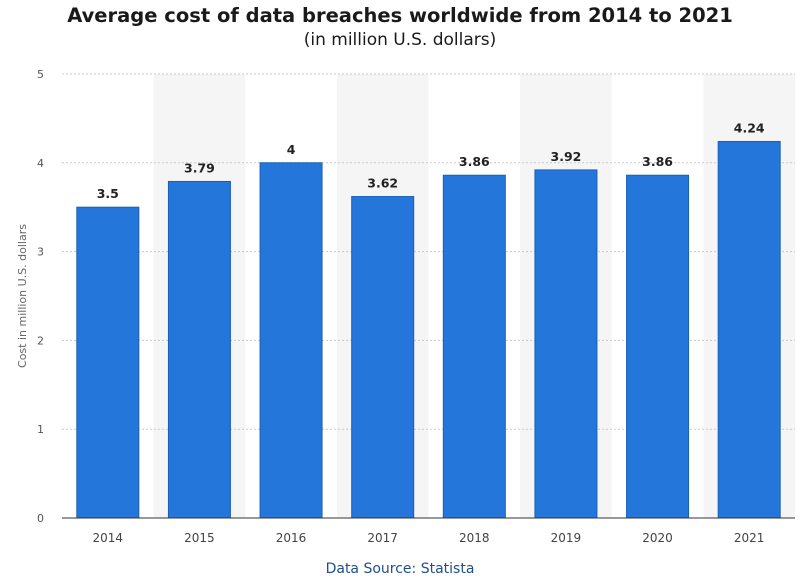 The height and width of the screenshot is (580, 800). What do you see at coordinates (40, 340) in the screenshot?
I see `y-tick-label: 2` at bounding box center [40, 340].